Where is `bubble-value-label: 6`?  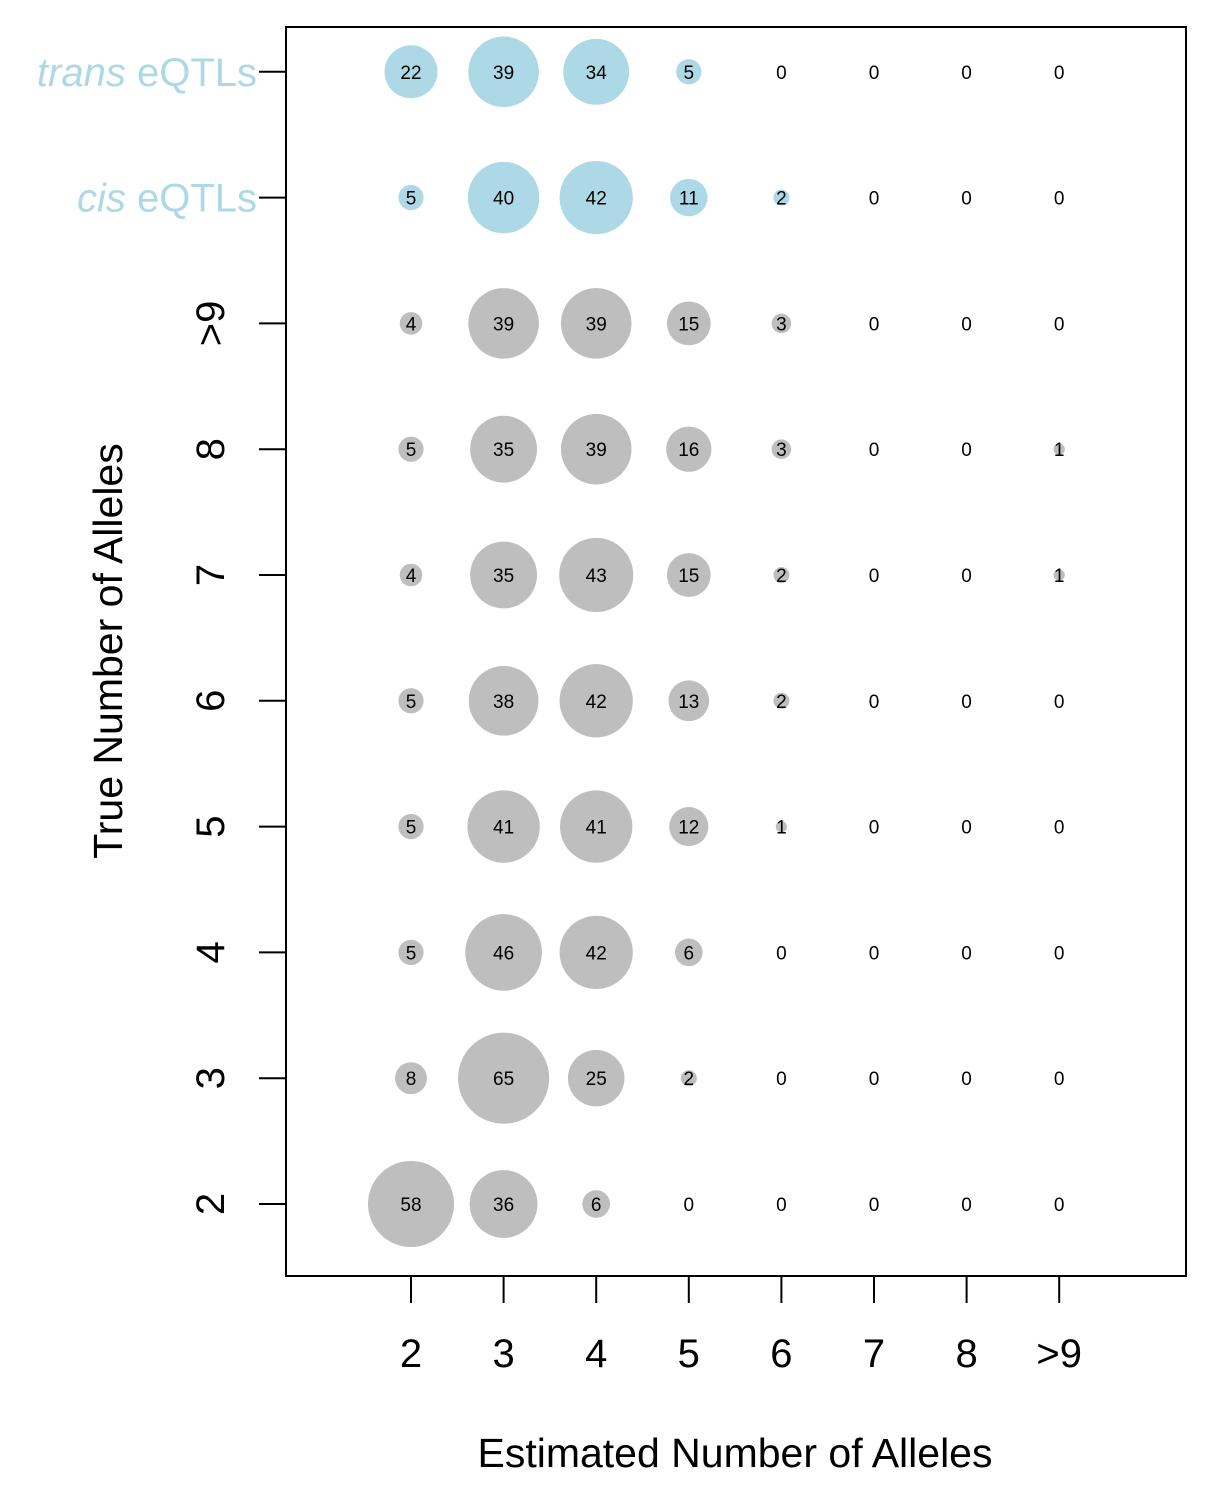
bubble-value-label: 6 is located at coordinates (689, 953).